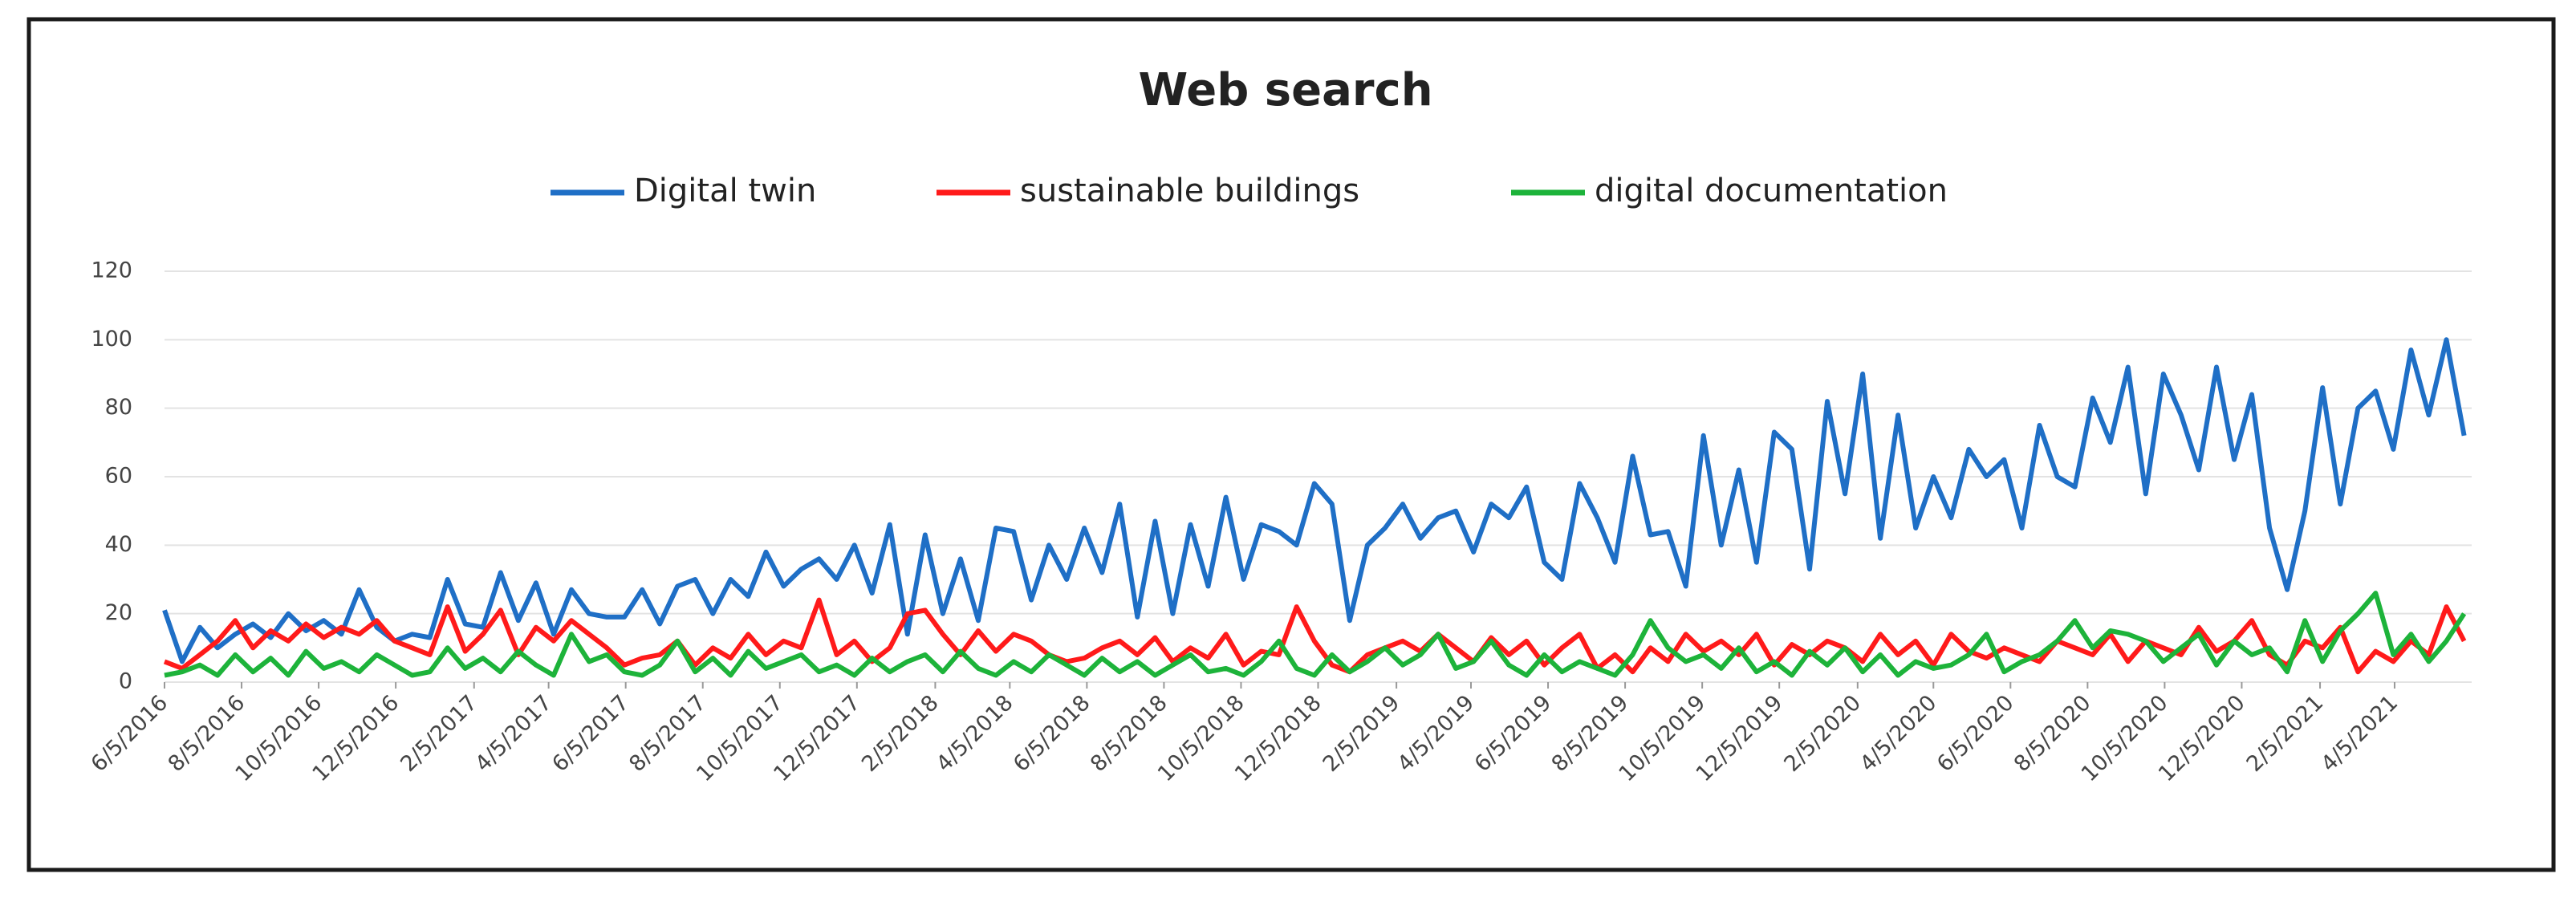 The image size is (2576, 898). What do you see at coordinates (126, 682) in the screenshot?
I see `y-tick-label: 0` at bounding box center [126, 682].